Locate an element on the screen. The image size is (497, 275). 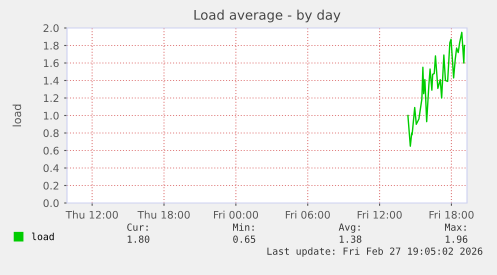
y-axis-title: load is located at coordinates (17, 115).